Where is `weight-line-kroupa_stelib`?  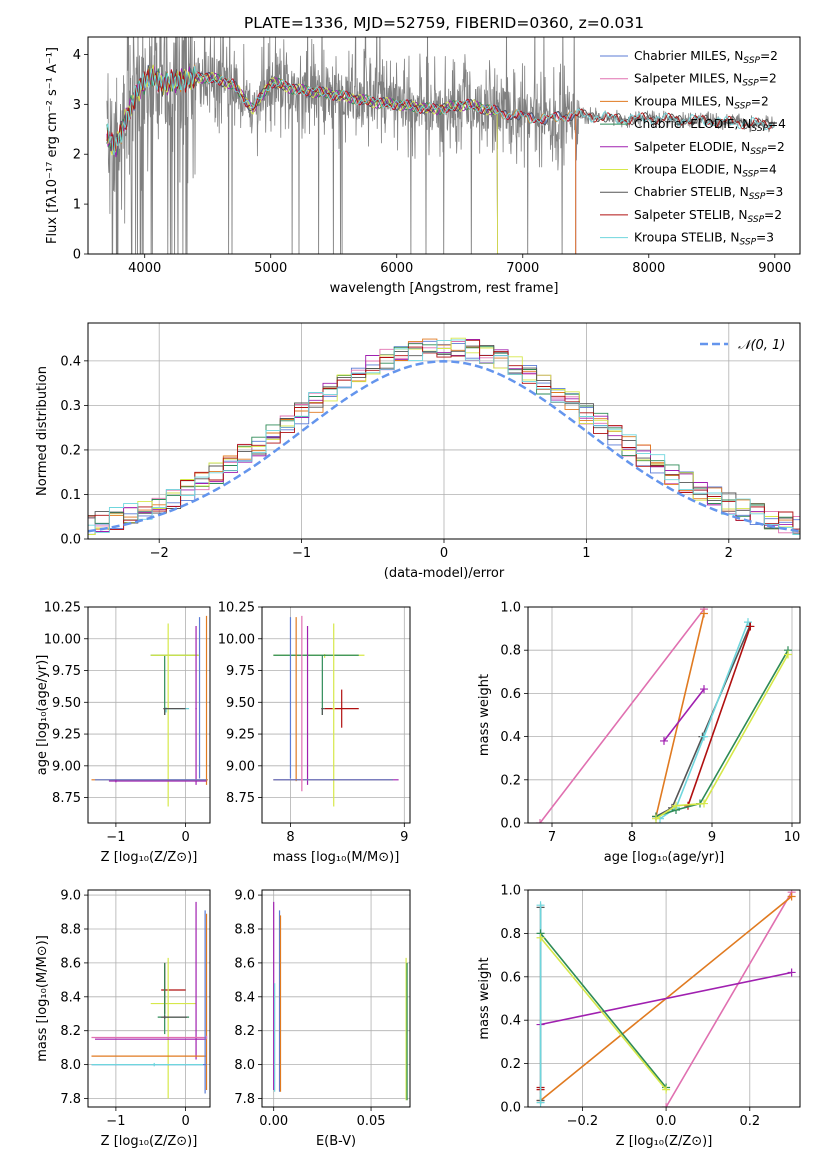
weight-line-kroupa_stelib is located at coordinates (704, 720).